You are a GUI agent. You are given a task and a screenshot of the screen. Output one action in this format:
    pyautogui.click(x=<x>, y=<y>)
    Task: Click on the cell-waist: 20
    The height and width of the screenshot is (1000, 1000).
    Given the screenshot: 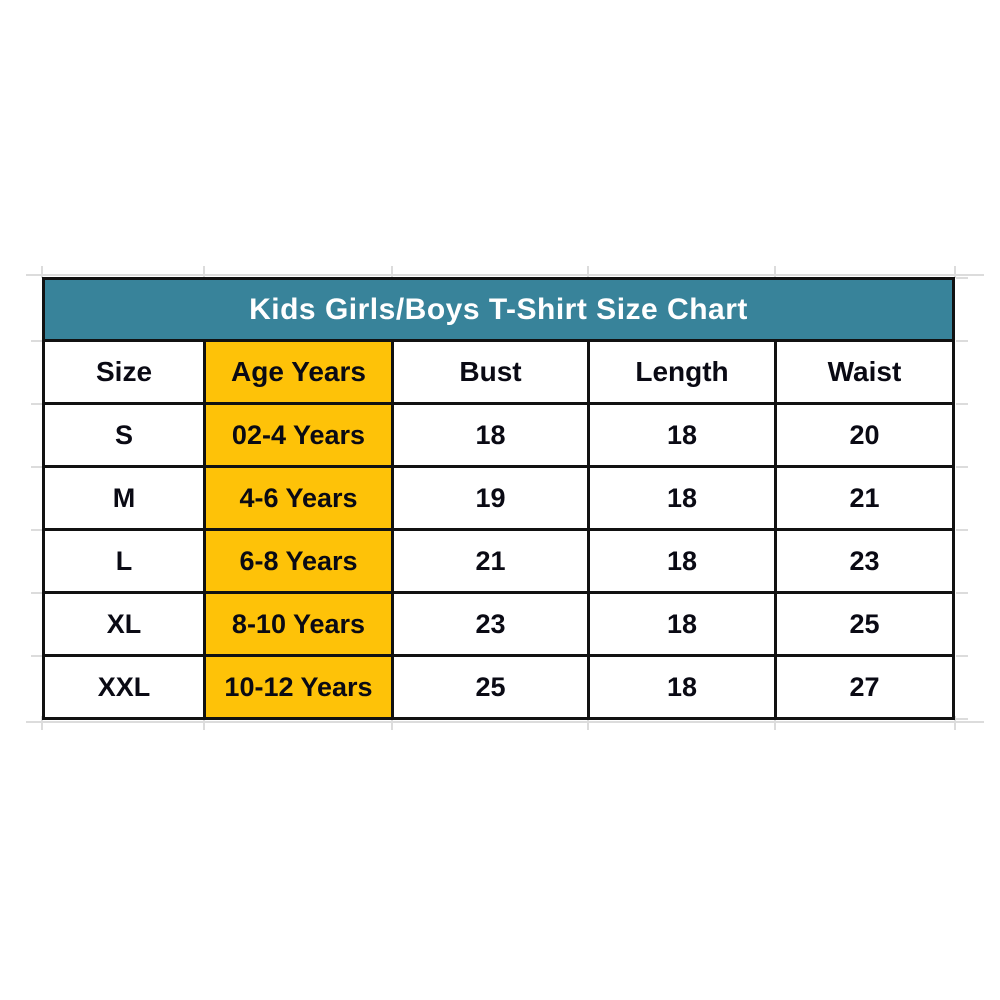 What is the action you would take?
    pyautogui.click(x=864, y=435)
    